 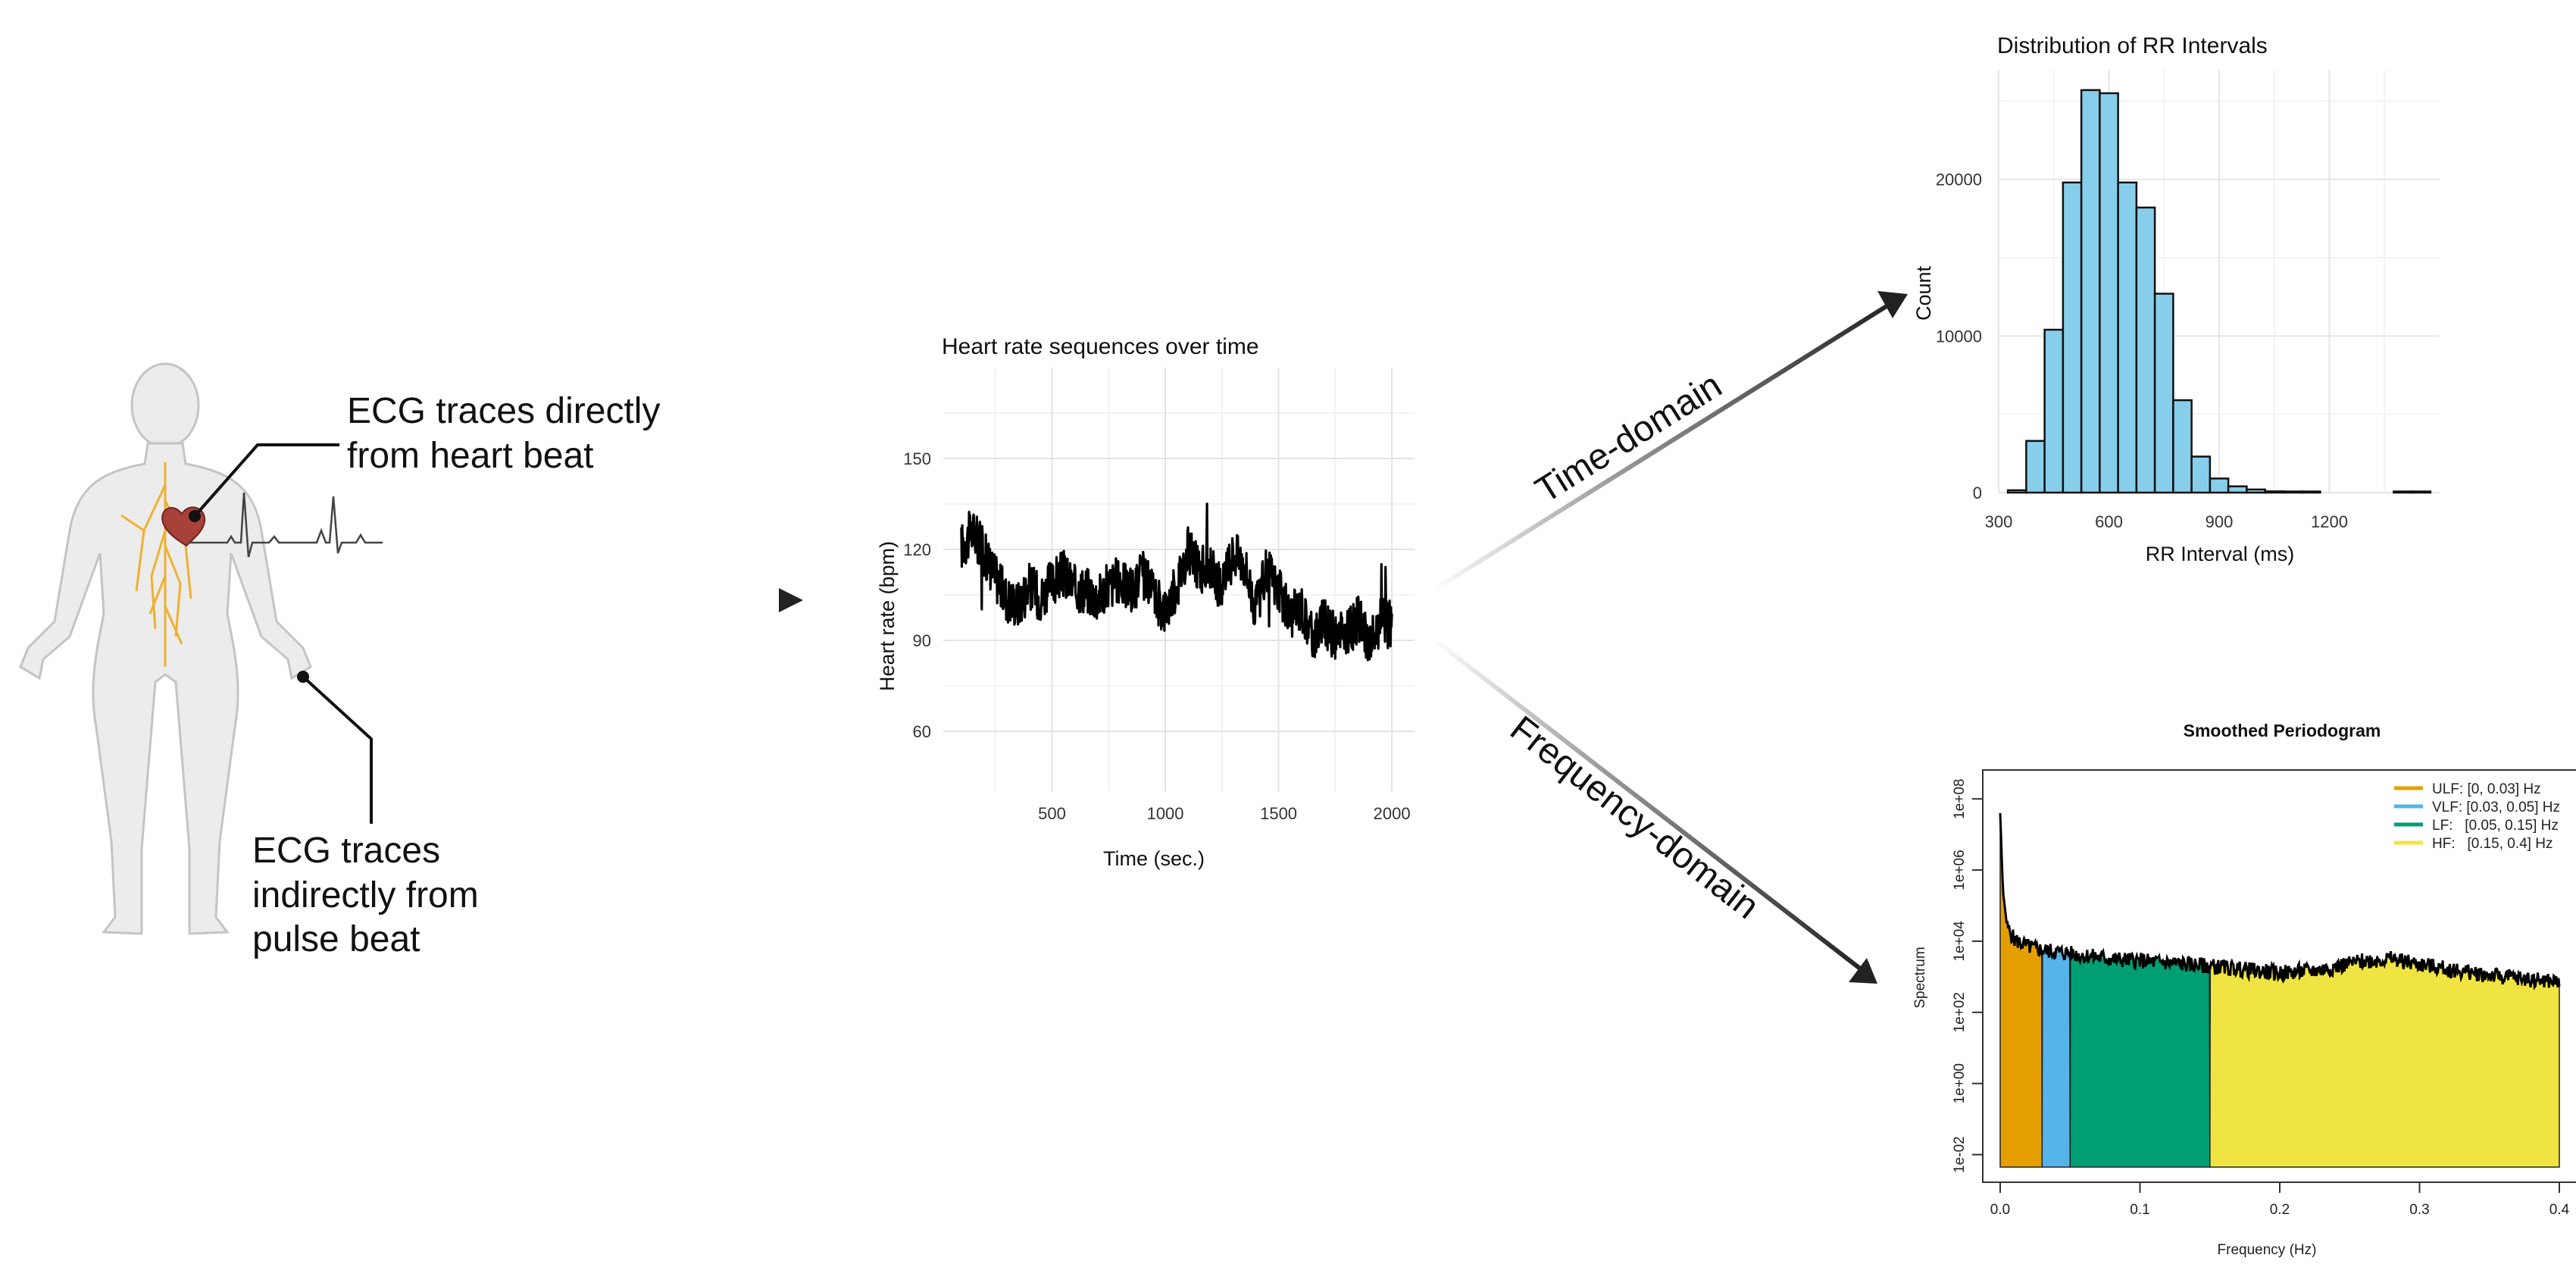 I want to click on periodogram-legend-label: LF: [0.05, 0.15] Hz, so click(x=2495, y=826).